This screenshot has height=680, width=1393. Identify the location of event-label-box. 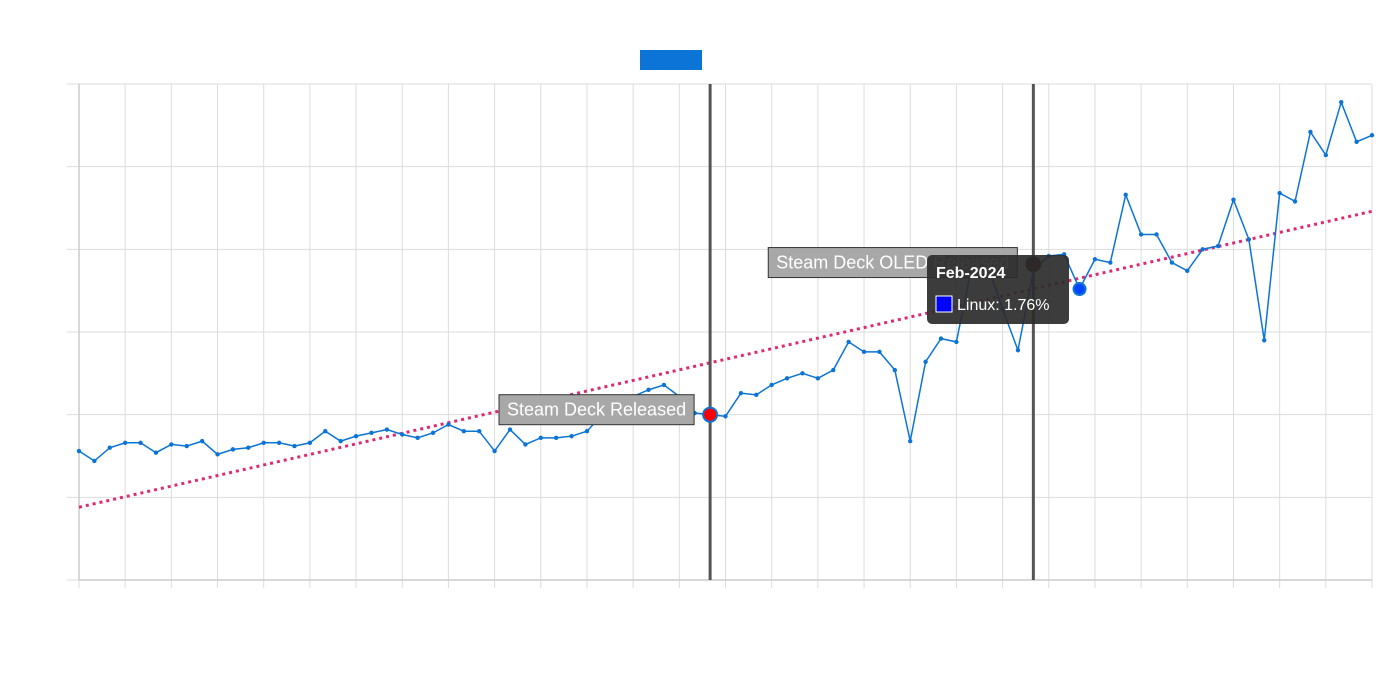
(596, 410).